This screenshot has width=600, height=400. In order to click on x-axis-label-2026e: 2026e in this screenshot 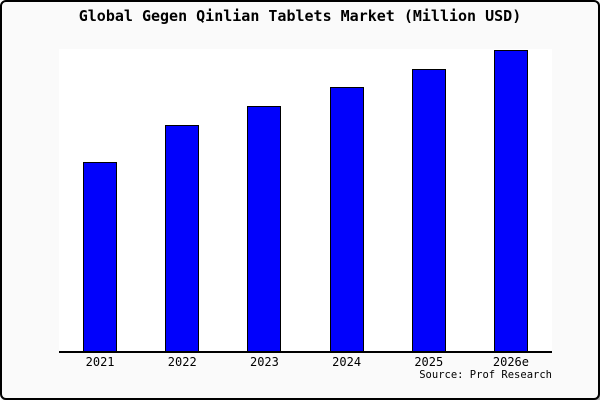, I will do `click(510, 362)`.